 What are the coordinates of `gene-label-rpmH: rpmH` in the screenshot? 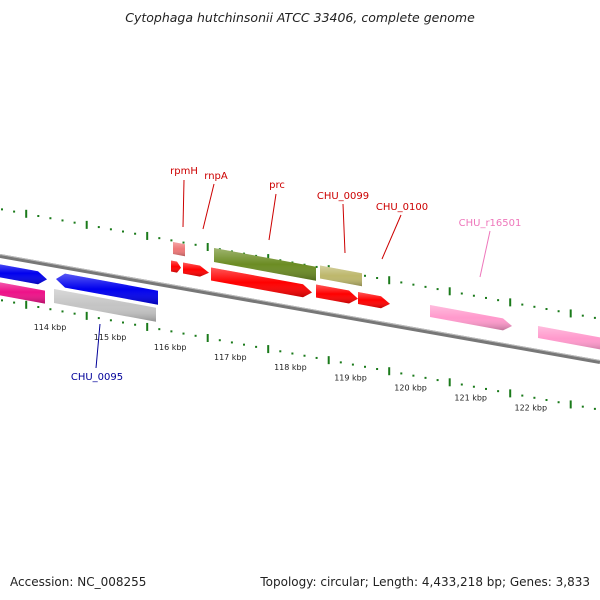 It's located at (184, 171).